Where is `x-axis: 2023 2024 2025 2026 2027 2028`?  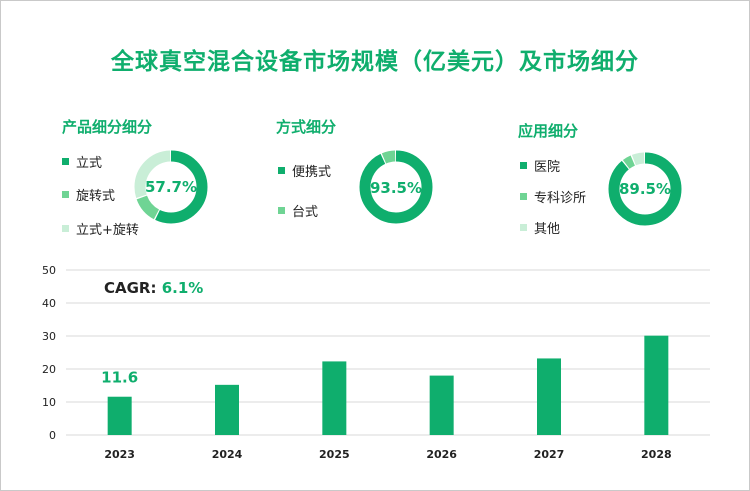 x-axis: 2023 2024 2025 2026 2027 2028 is located at coordinates (387, 454).